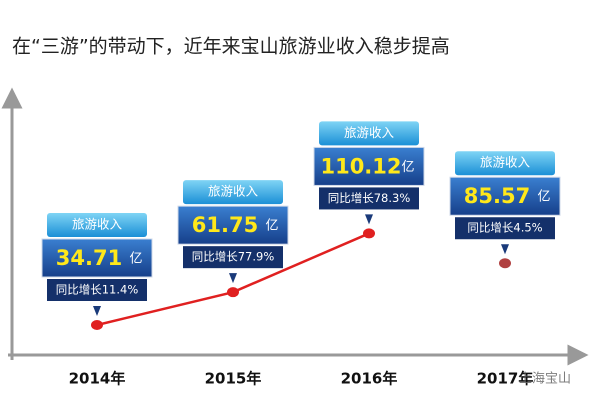 The width and height of the screenshot is (591, 406). What do you see at coordinates (497, 196) in the screenshot?
I see `value-label: 85.57` at bounding box center [497, 196].